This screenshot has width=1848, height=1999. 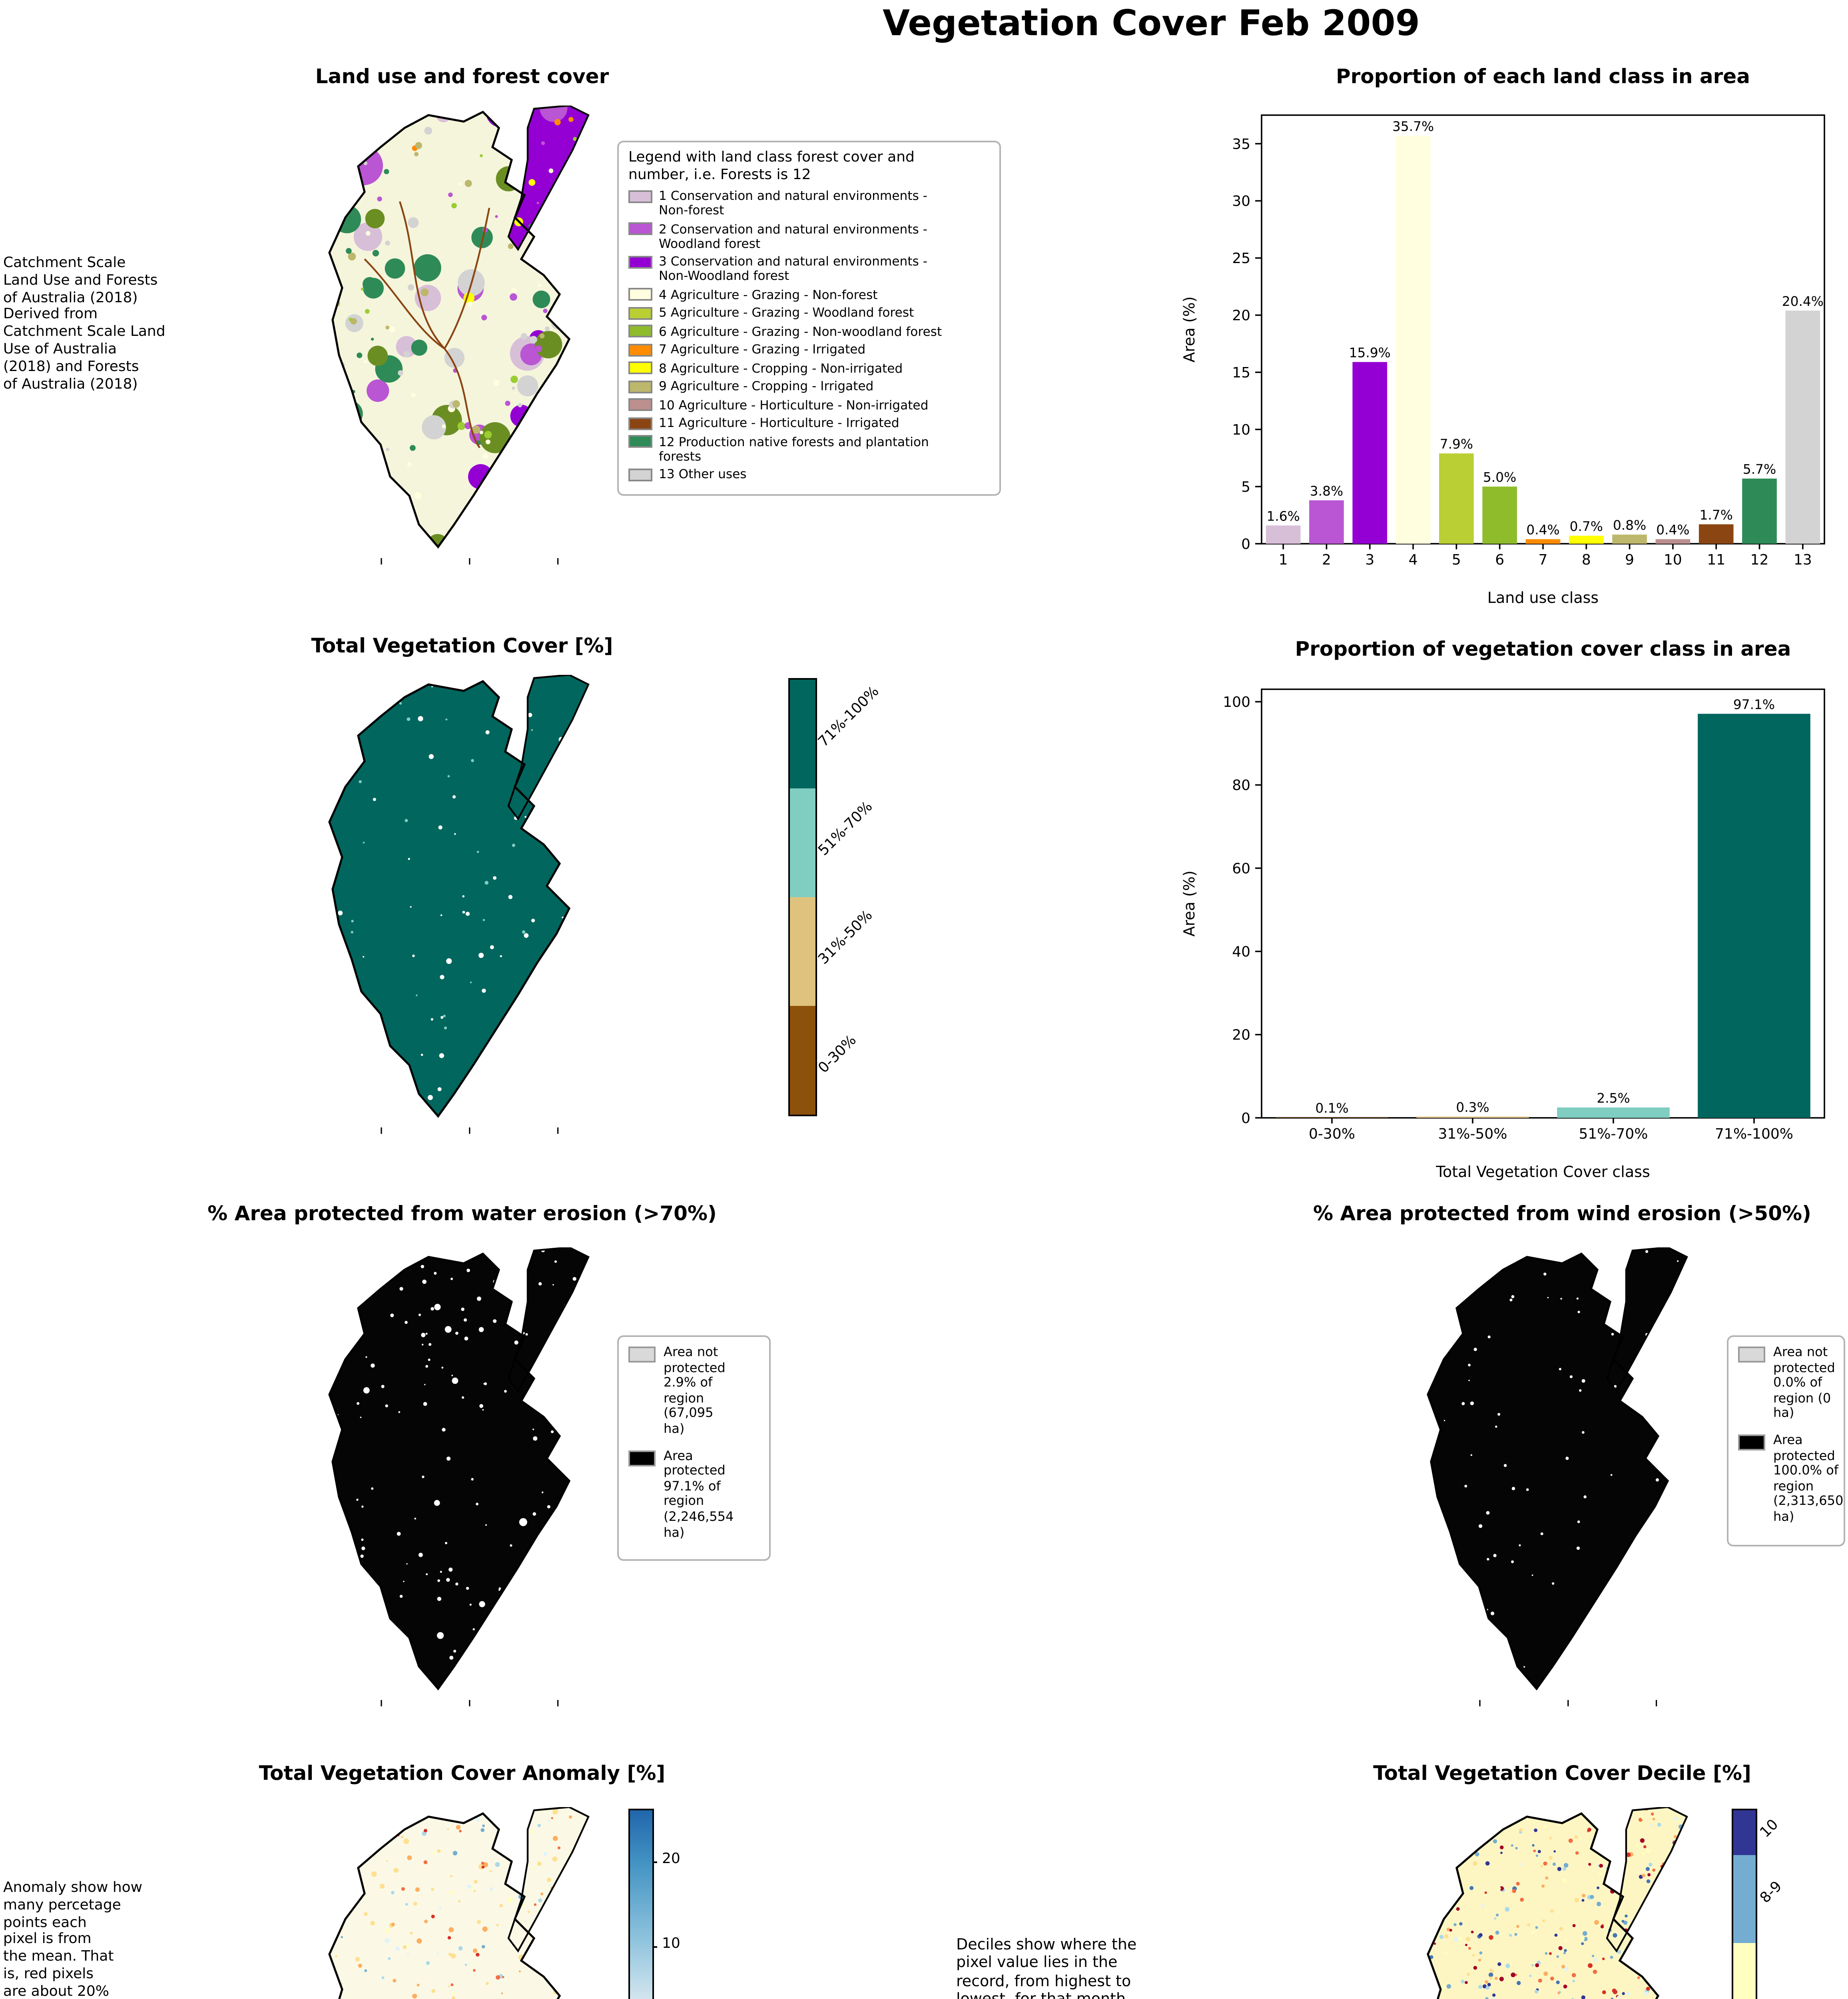 I want to click on decile-map, so click(x=1557, y=1903).